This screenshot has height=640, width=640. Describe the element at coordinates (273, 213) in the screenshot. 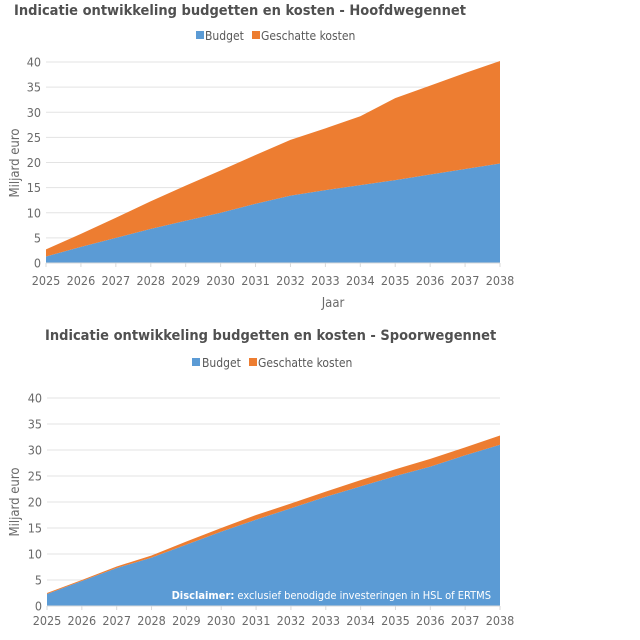

I see `area-budget` at that location.